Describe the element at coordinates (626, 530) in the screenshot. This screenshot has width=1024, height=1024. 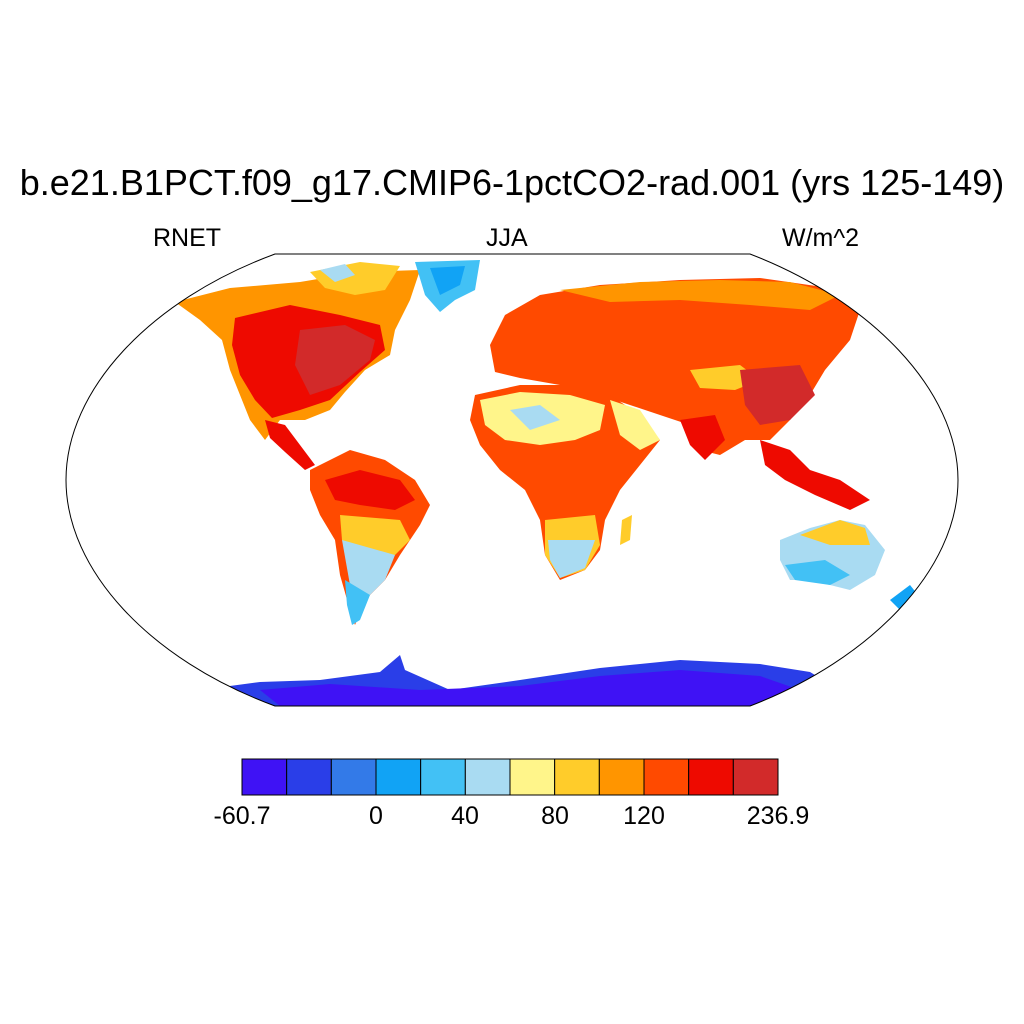
I see `madagascar` at that location.